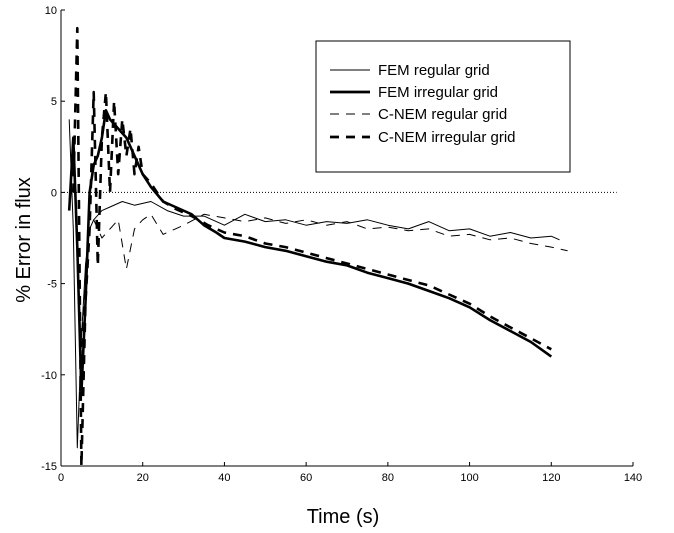 The height and width of the screenshot is (533, 674). Describe the element at coordinates (49, 467) in the screenshot. I see `y-tick-label: -15` at that location.